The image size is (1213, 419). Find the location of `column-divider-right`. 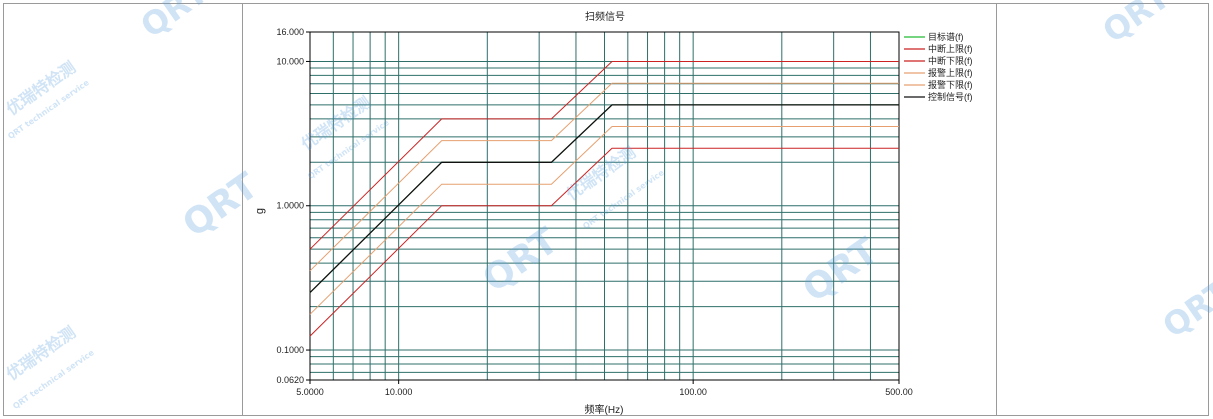

column-divider-right is located at coordinates (996, 209).